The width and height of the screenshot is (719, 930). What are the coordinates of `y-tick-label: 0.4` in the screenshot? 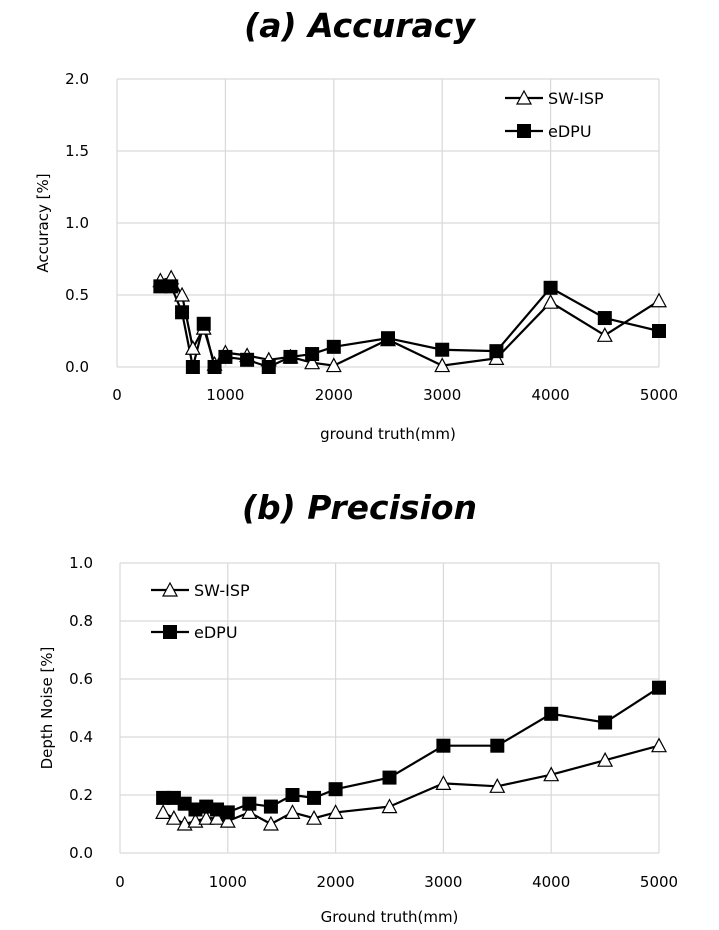 It's located at (81, 737).